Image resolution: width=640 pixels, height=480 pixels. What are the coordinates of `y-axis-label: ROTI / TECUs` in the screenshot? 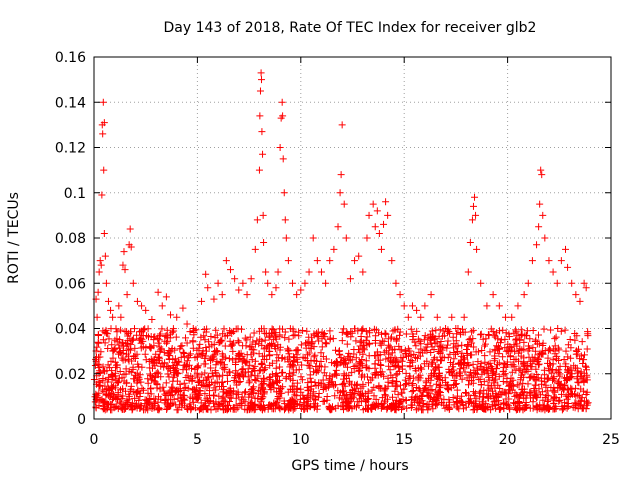 It's located at (14, 238).